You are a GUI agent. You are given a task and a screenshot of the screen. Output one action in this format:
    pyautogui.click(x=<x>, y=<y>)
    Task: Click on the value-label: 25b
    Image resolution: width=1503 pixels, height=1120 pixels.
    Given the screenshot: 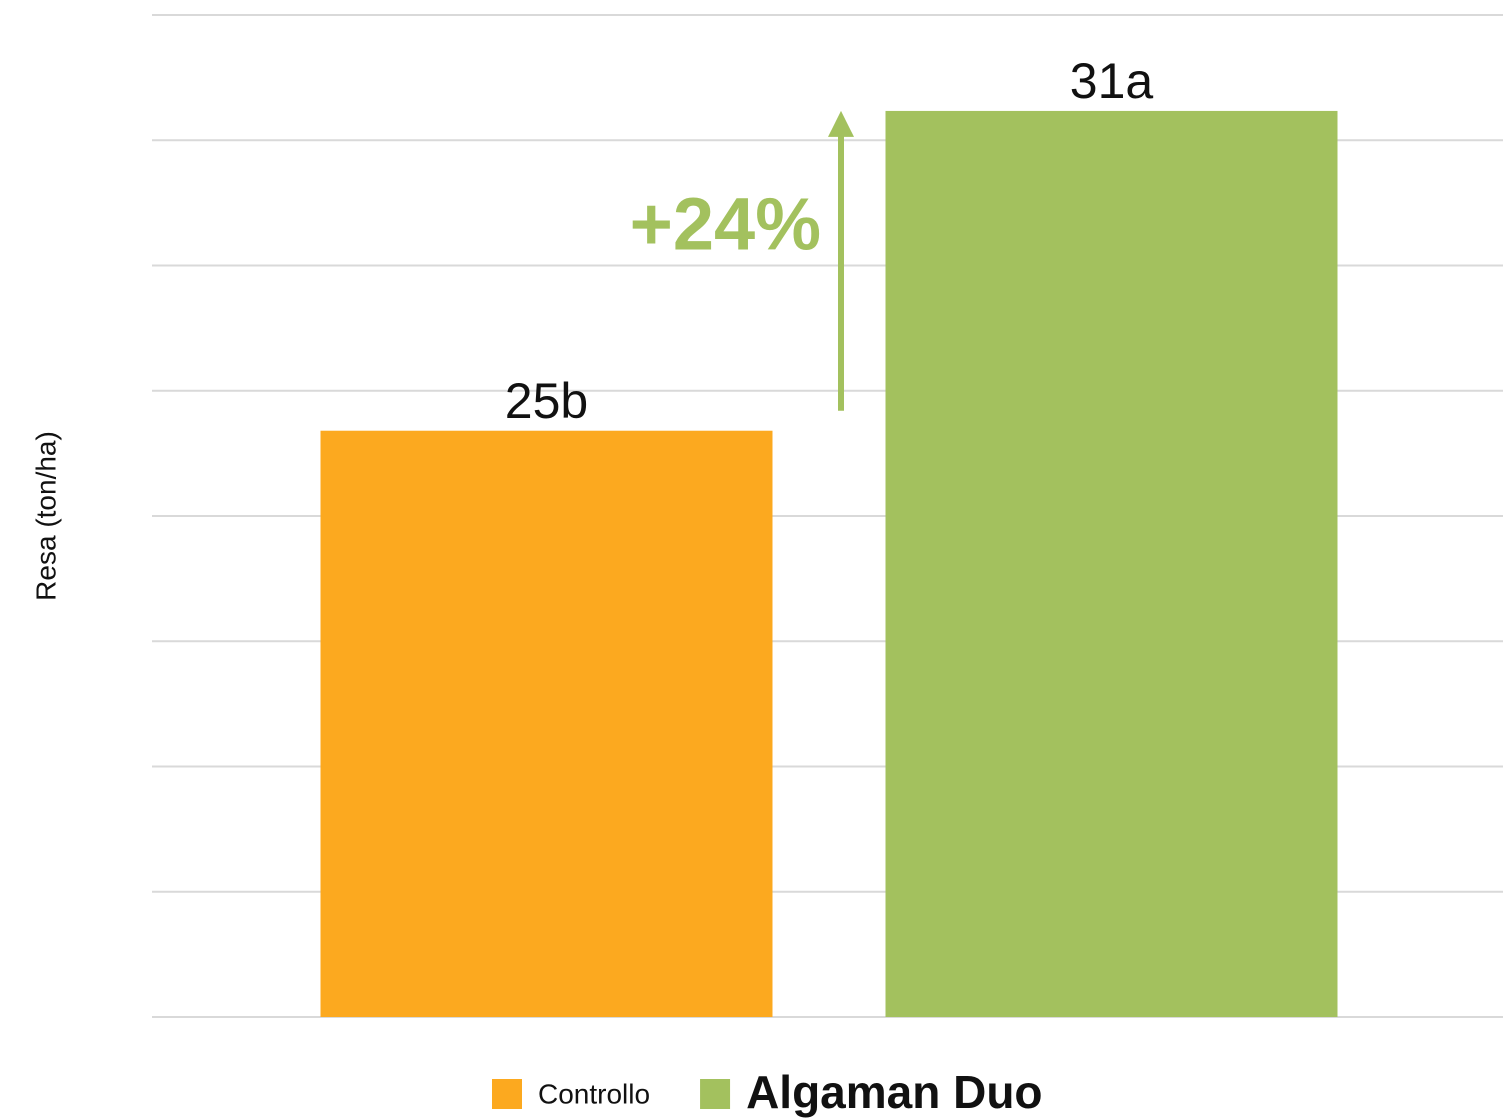 What is the action you would take?
    pyautogui.click(x=546, y=401)
    